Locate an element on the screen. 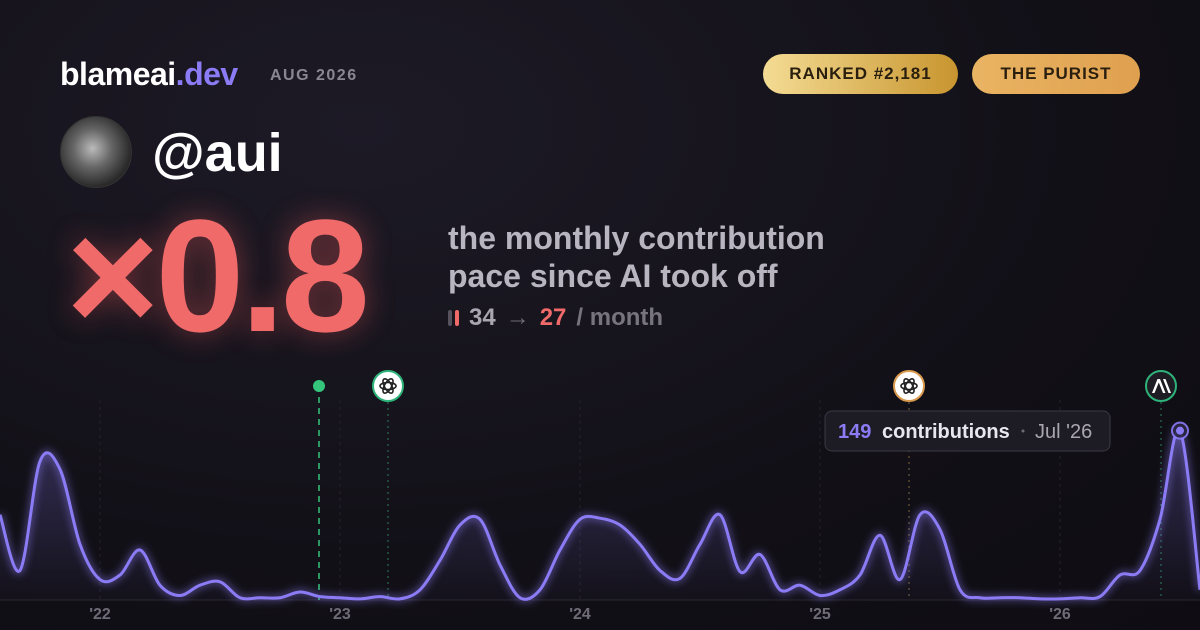 The height and width of the screenshot is (630, 1200). tooltip-separator is located at coordinates (1023, 431).